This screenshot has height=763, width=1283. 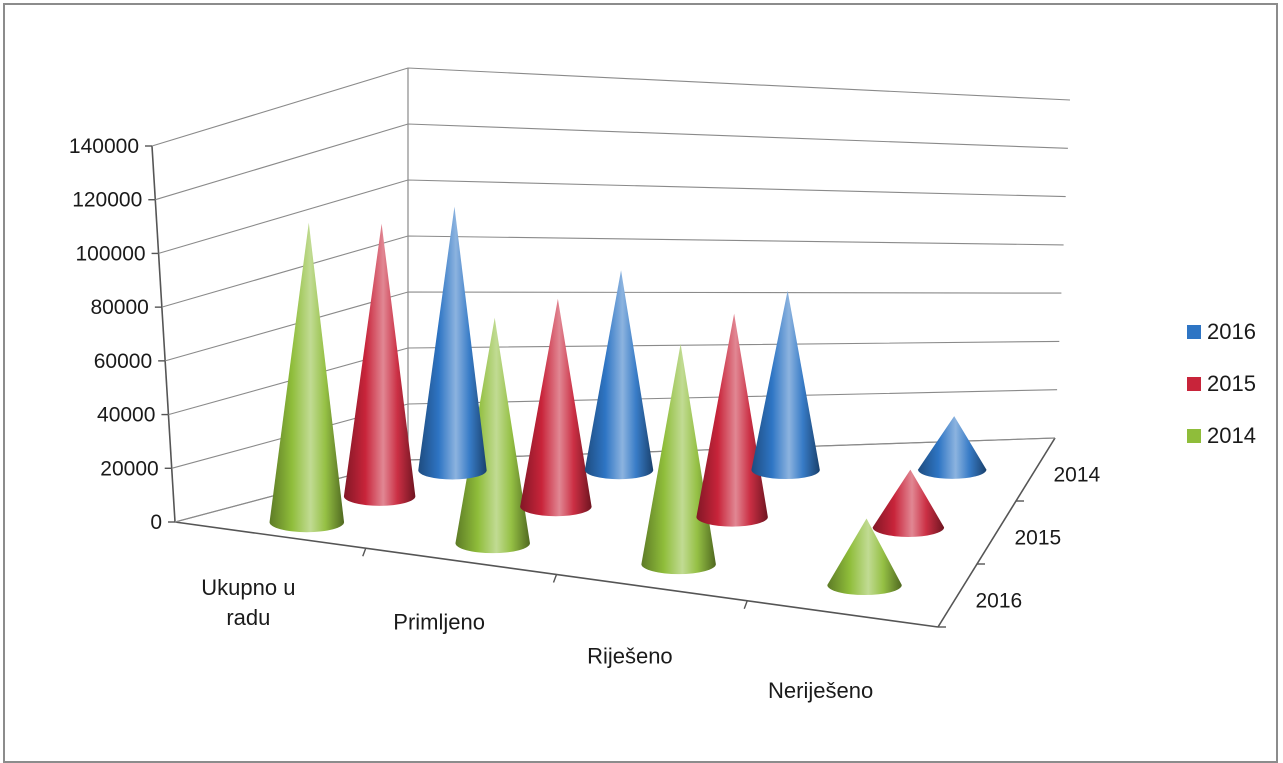 I want to click on y-axis-ticks: 0 20000 40000 60000 80000 100000 120000 140000, so click(x=122, y=334).